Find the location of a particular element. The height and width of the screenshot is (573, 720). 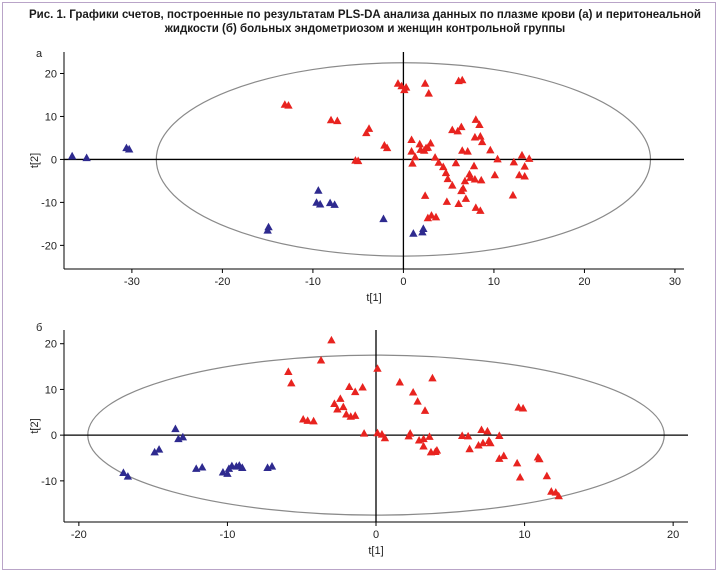

chart-1-x-tick-label: 10 is located at coordinates (494, 282).